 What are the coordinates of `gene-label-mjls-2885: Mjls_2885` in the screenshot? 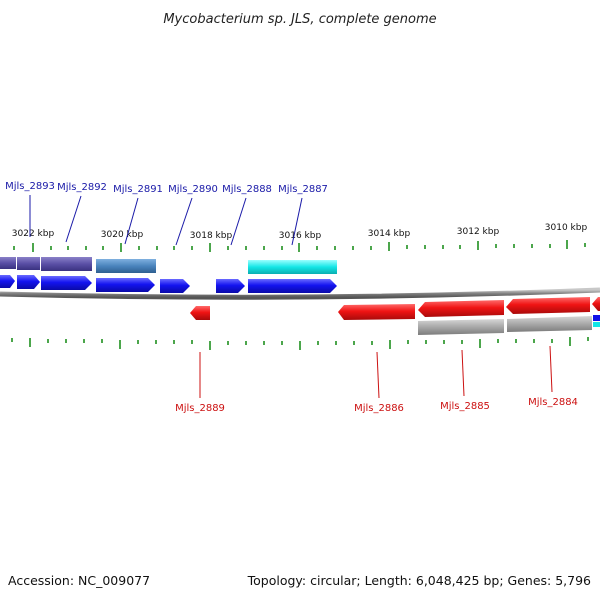 It's located at (465, 406).